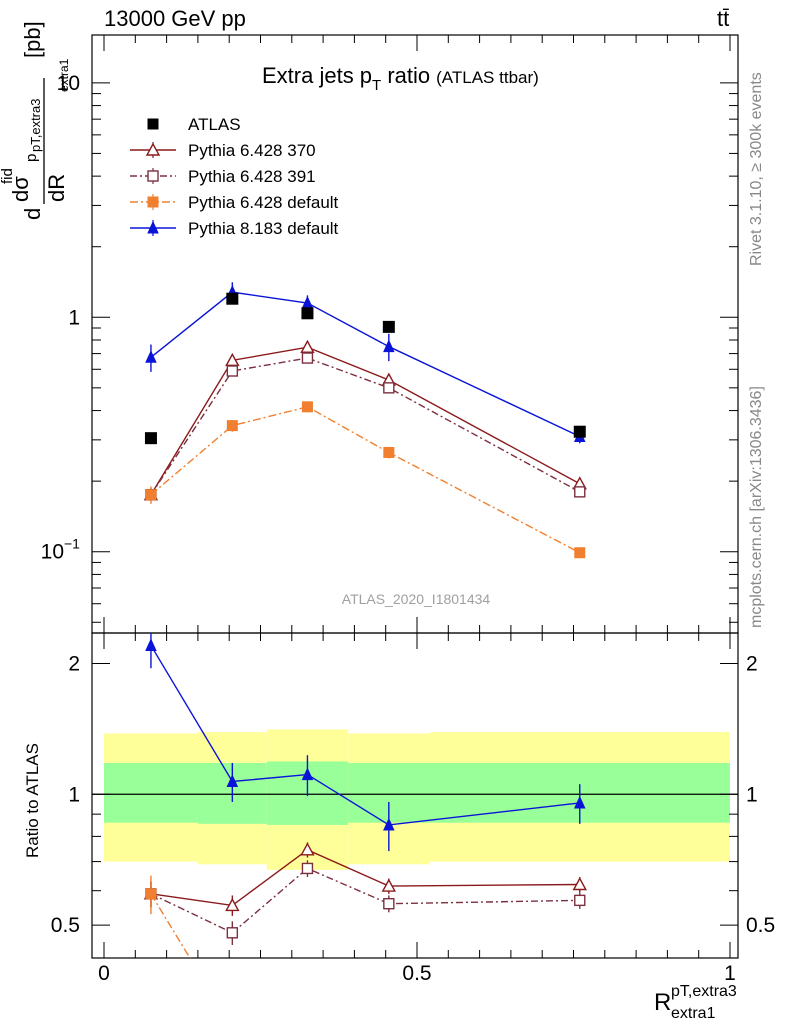 The image size is (786, 1024). Describe the element at coordinates (32, 800) in the screenshot. I see `y-axis-label-bottom: Ratio to ATLAS` at that location.